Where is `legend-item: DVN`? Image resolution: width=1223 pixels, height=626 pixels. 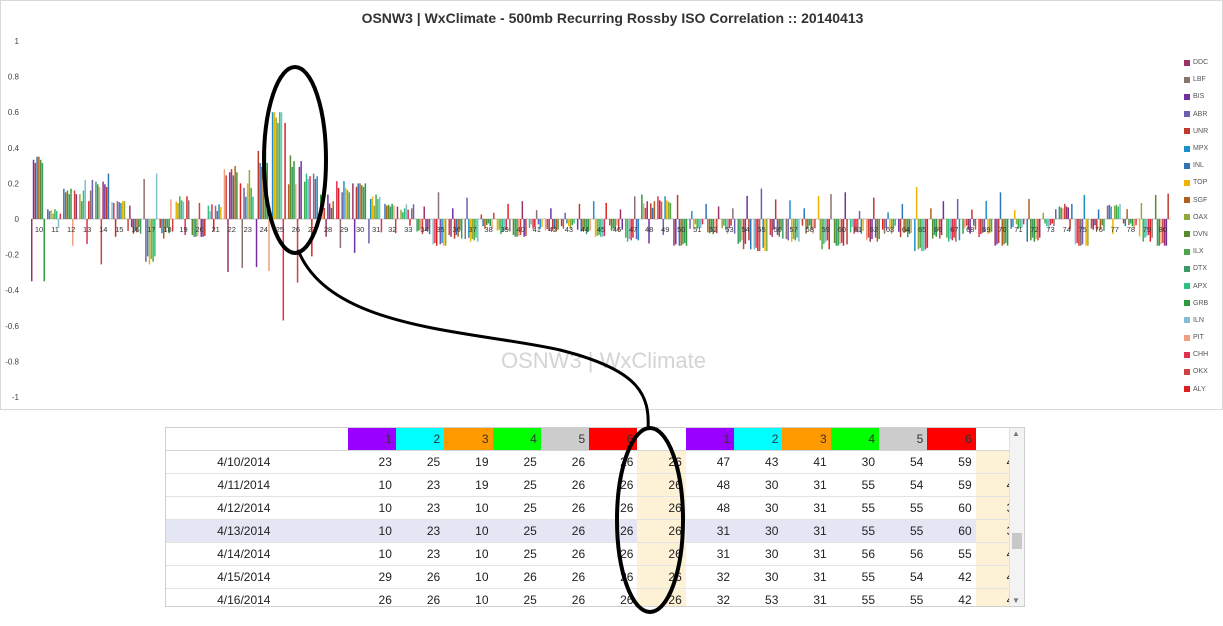
legend-item: DVN is located at coordinates (1196, 234).